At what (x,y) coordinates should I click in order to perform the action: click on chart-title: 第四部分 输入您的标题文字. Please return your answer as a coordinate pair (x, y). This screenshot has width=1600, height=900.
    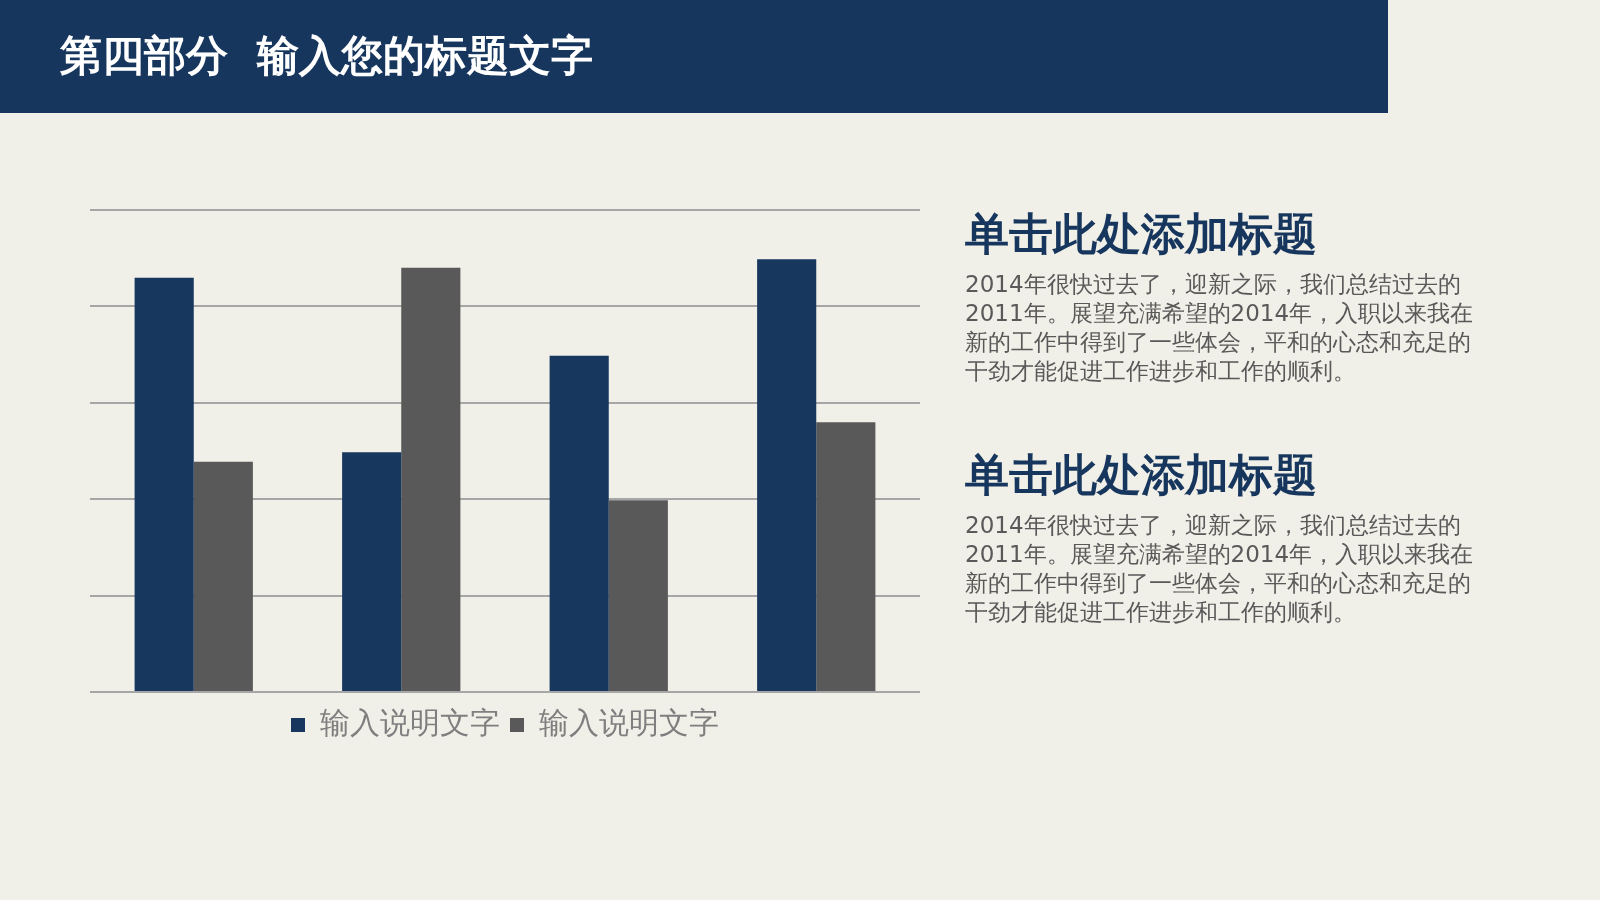
    Looking at the image, I should click on (327, 56).